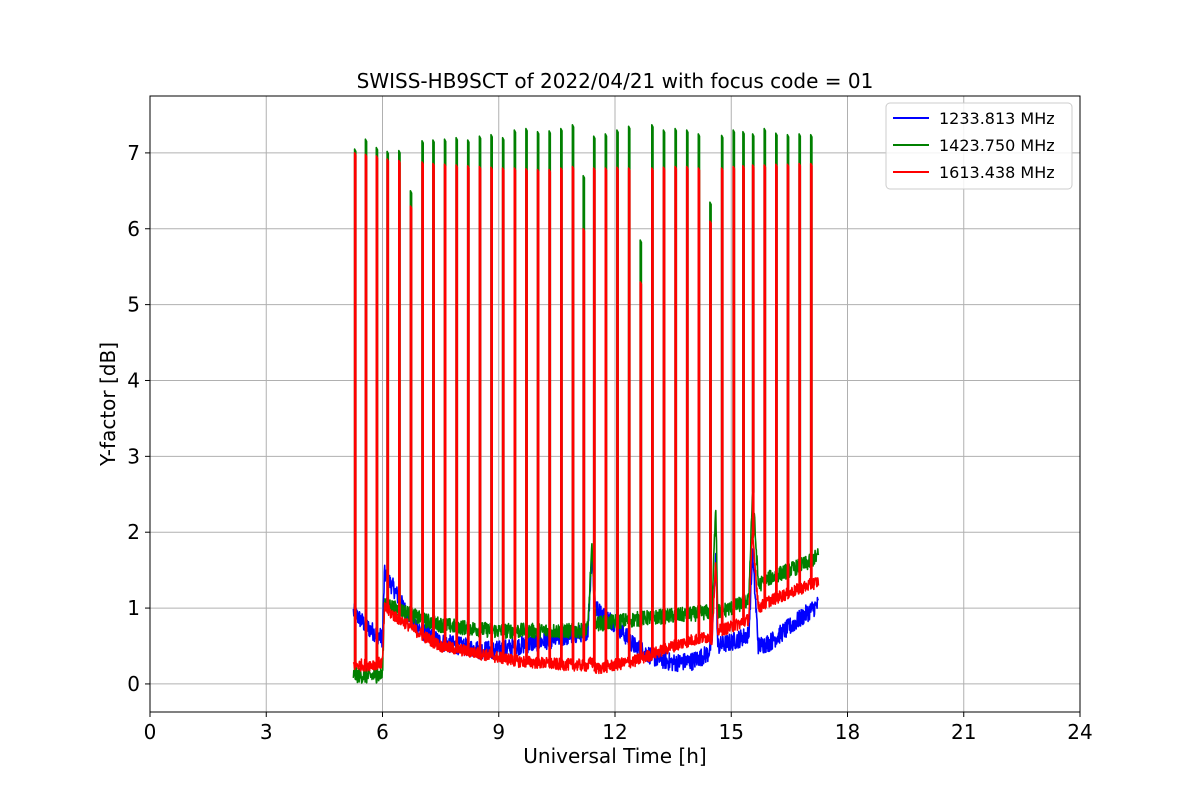 The image size is (1200, 800). Describe the element at coordinates (133, 229) in the screenshot. I see `y-tick-label: 6` at that location.